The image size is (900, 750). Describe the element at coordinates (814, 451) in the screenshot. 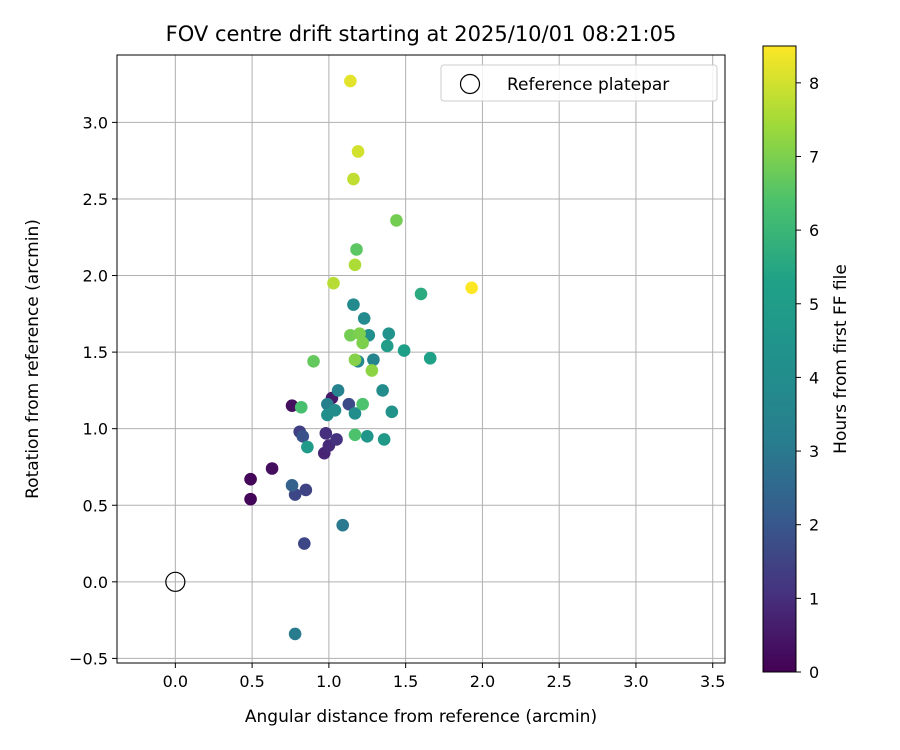

I see `colorbar-tick-label: 3` at that location.